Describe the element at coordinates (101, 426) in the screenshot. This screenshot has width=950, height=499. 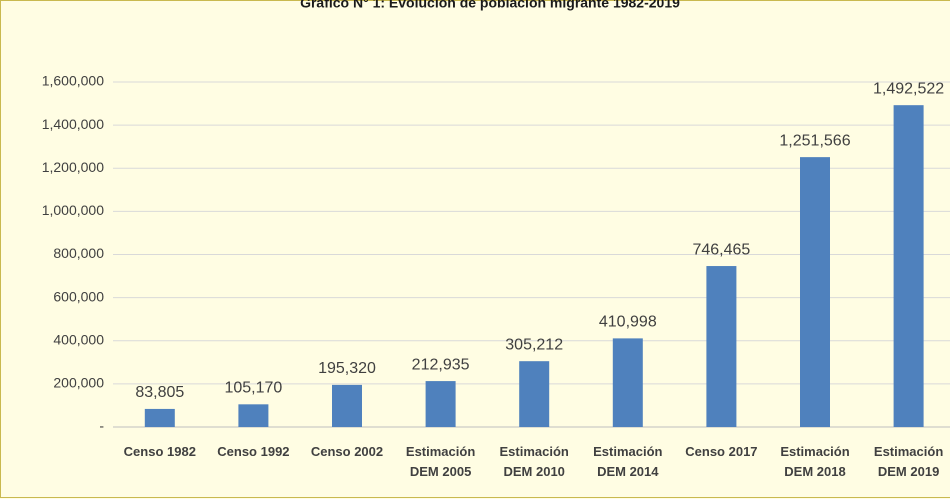
I see `y-tick-label: -` at that location.